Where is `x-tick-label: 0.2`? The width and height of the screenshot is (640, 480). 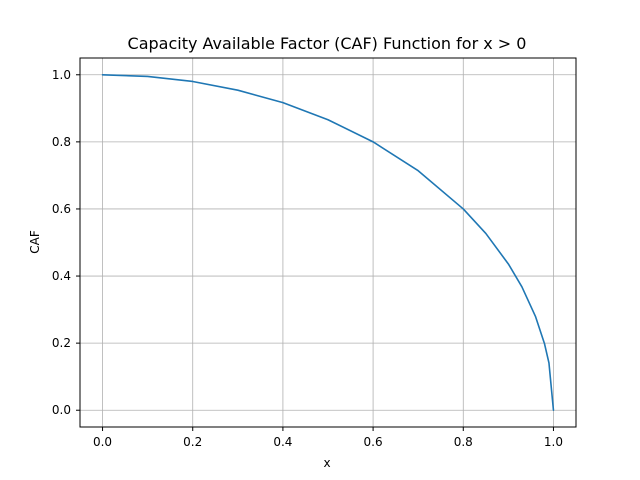 x-tick-label: 0.2 is located at coordinates (192, 442).